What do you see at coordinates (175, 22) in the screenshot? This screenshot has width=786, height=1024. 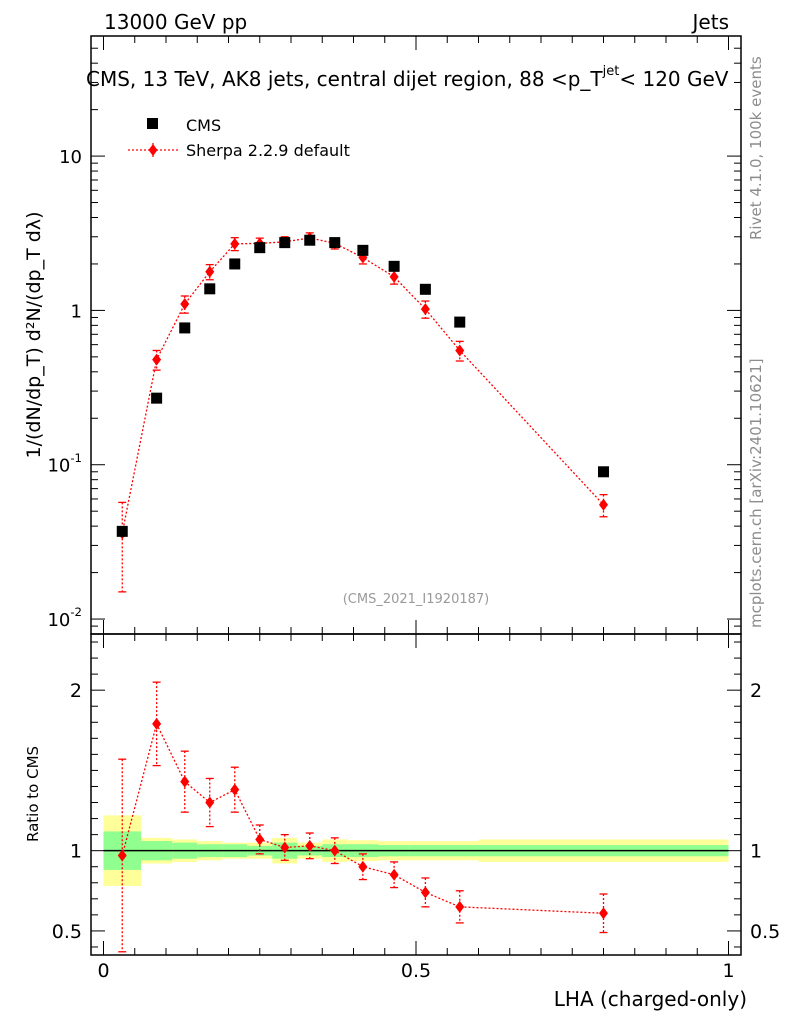 I see `energy-label: 13000 GeV pp` at bounding box center [175, 22].